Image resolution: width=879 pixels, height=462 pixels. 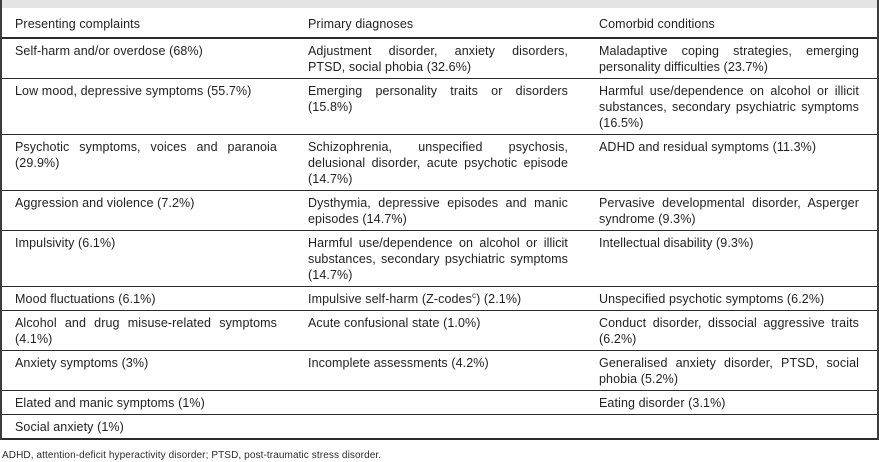 I want to click on comorbid-cell: Eating disorder (3.1%), so click(x=731, y=402).